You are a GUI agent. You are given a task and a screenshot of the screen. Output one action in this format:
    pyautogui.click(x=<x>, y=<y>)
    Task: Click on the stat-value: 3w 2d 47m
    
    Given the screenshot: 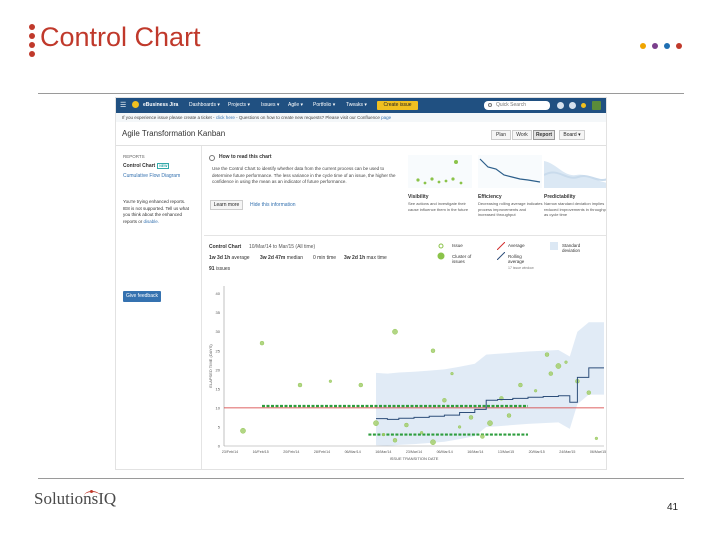 What is the action you would take?
    pyautogui.click(x=273, y=258)
    